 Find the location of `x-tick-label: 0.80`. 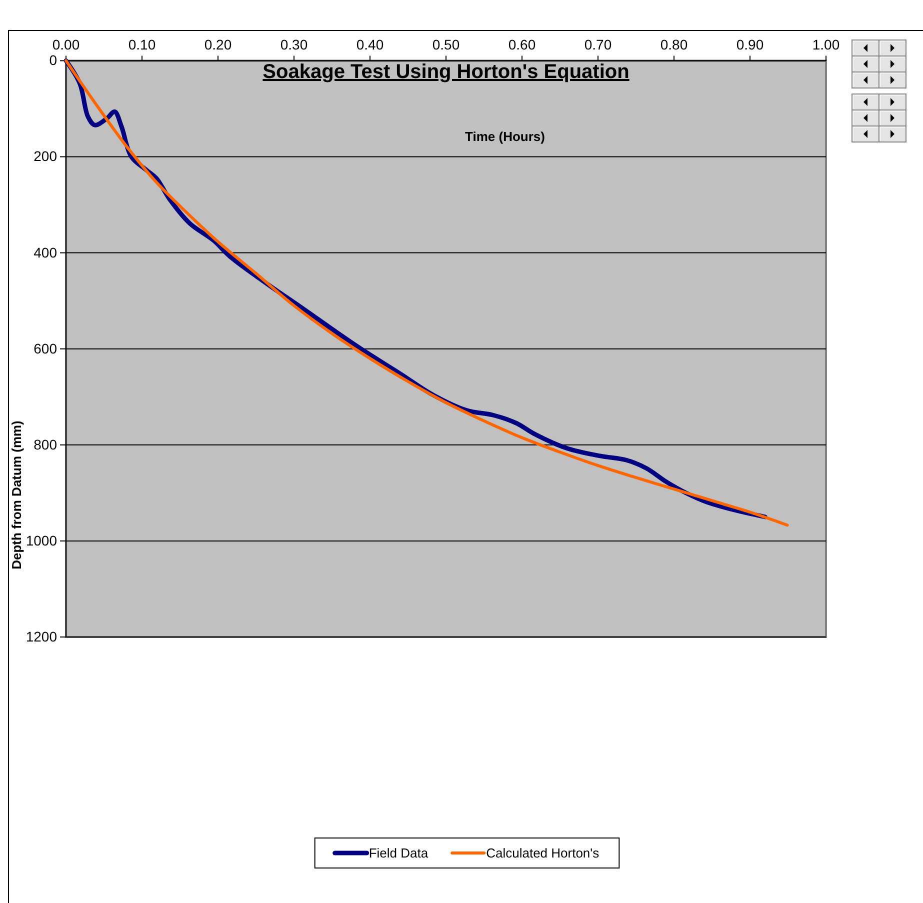

x-tick-label: 0.80 is located at coordinates (674, 44).